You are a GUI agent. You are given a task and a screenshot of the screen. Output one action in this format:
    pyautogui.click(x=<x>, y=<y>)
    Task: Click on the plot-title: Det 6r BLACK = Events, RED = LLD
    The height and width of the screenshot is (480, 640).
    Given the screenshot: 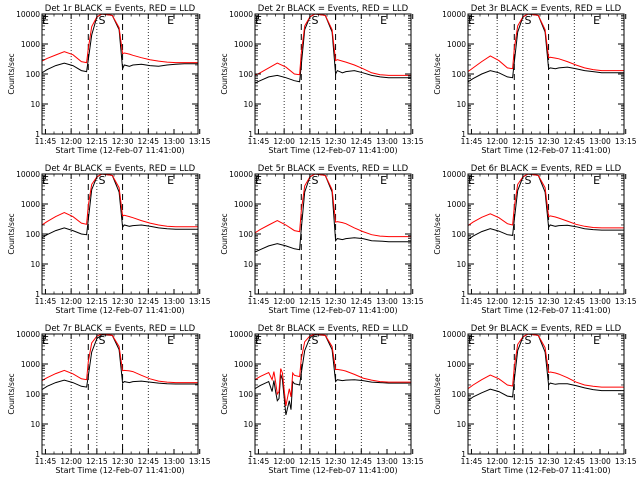 What is the action you would take?
    pyautogui.click(x=546, y=169)
    